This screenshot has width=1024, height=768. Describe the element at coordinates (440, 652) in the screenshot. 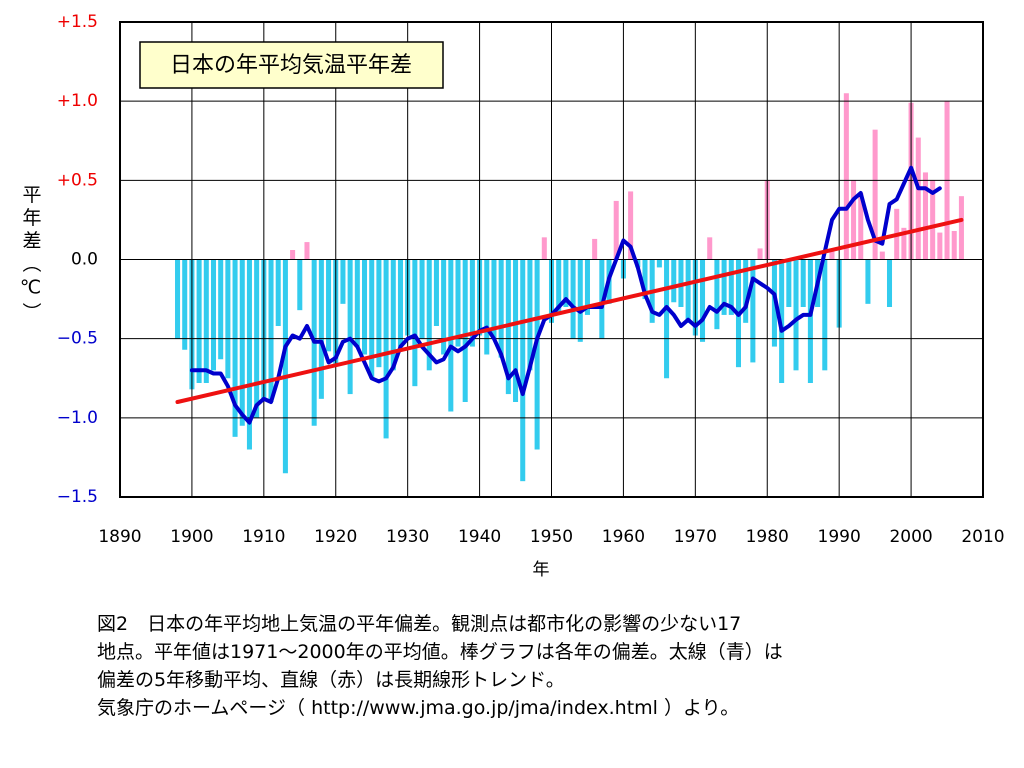

I see `caption-line: 地点。平年値は1971～2000年の平均値。棒グラフは各年の偏差。太線（青）は` at that location.